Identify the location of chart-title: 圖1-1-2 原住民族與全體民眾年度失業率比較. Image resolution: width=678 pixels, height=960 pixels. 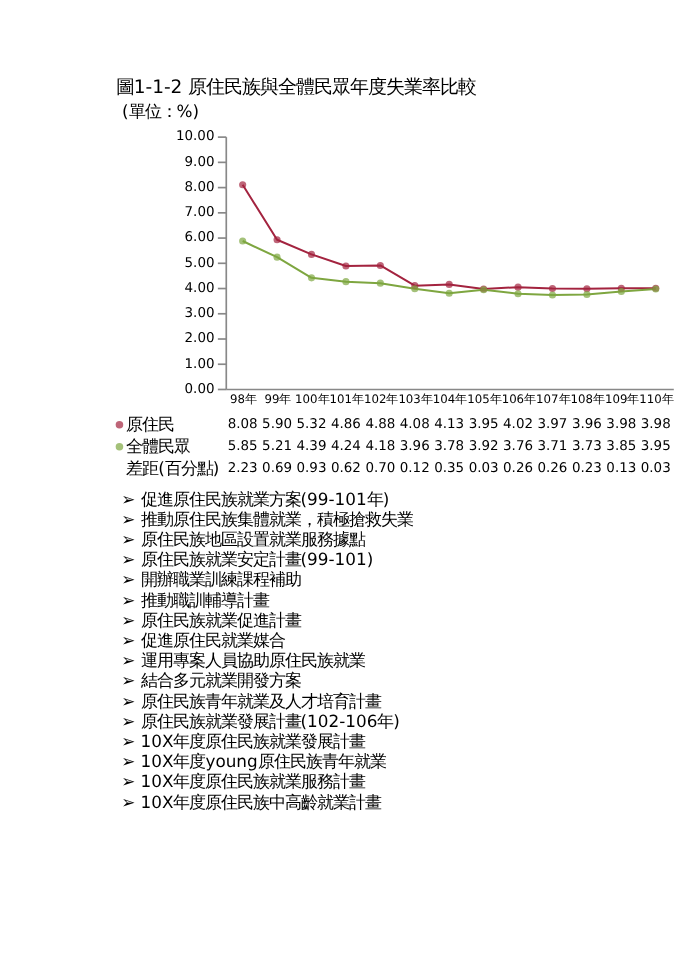
(296, 87).